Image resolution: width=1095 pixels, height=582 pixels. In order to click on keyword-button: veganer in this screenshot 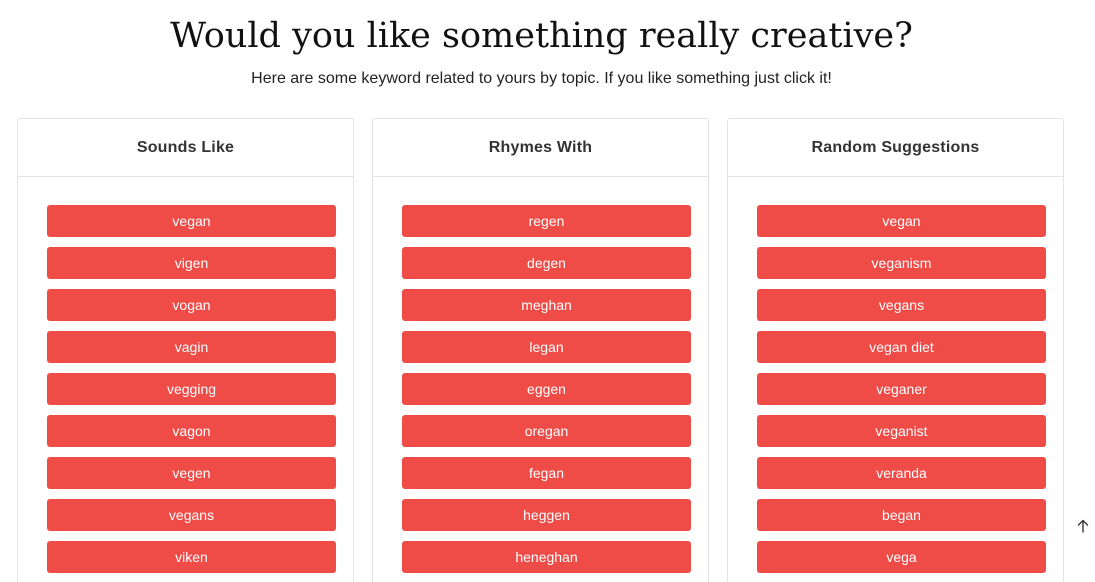, I will do `click(901, 389)`.